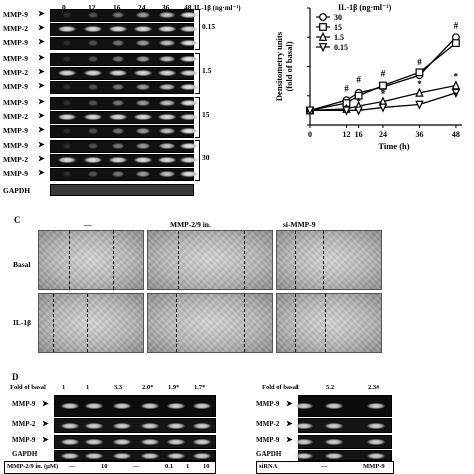 The width and height of the screenshot is (474, 474). Describe the element at coordinates (341, 47) in the screenshot. I see `legend-entry: 0.15` at that location.